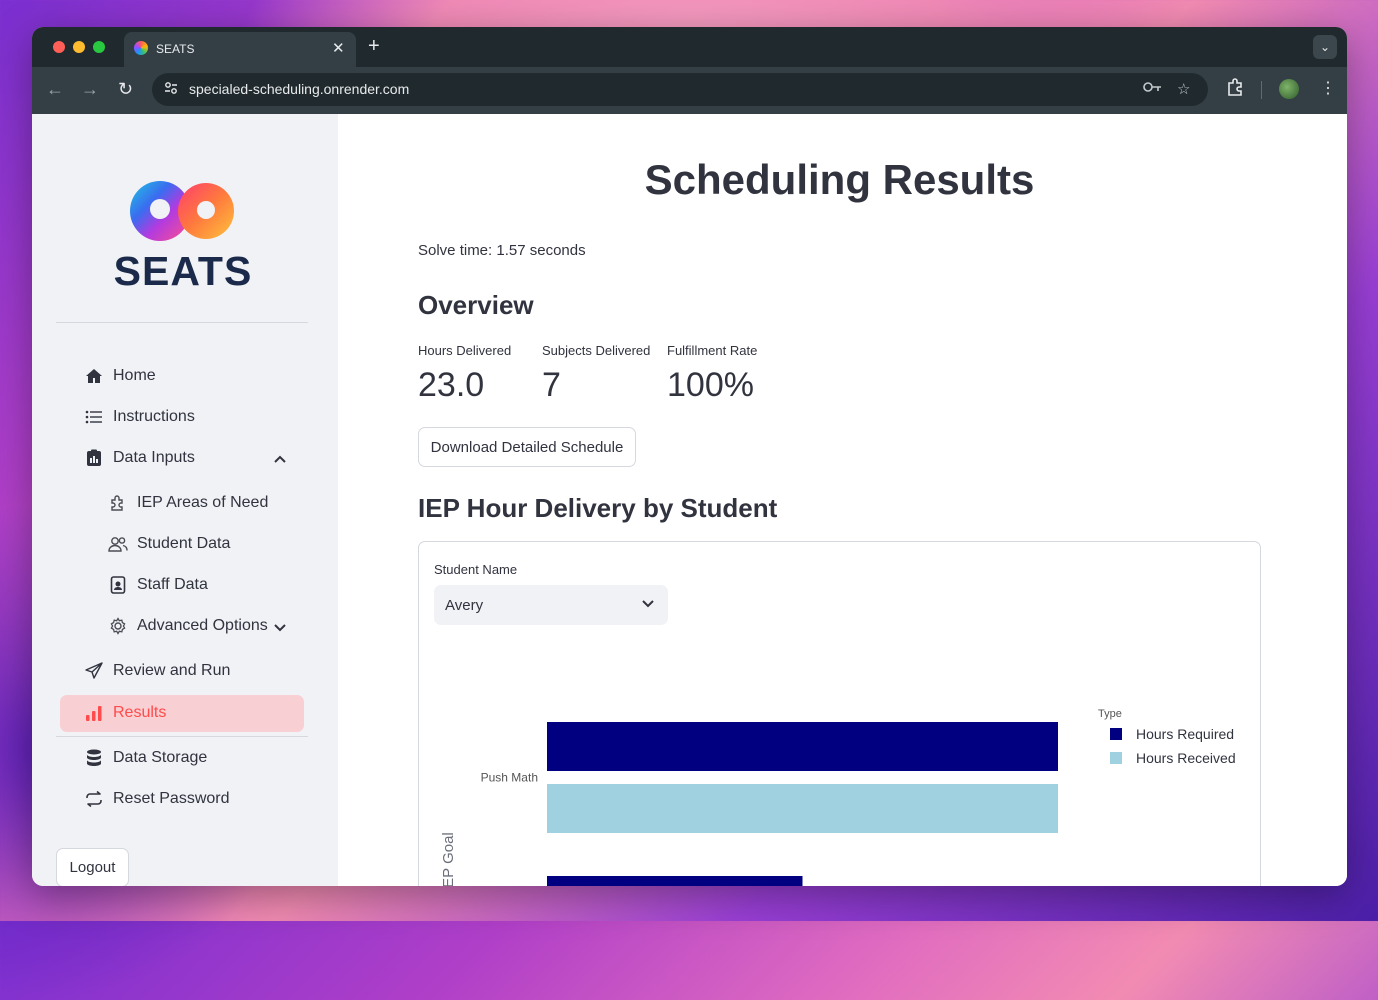 Image resolution: width=1378 pixels, height=1000 pixels. I want to click on metric-label: Subjects Delivered, so click(596, 350).